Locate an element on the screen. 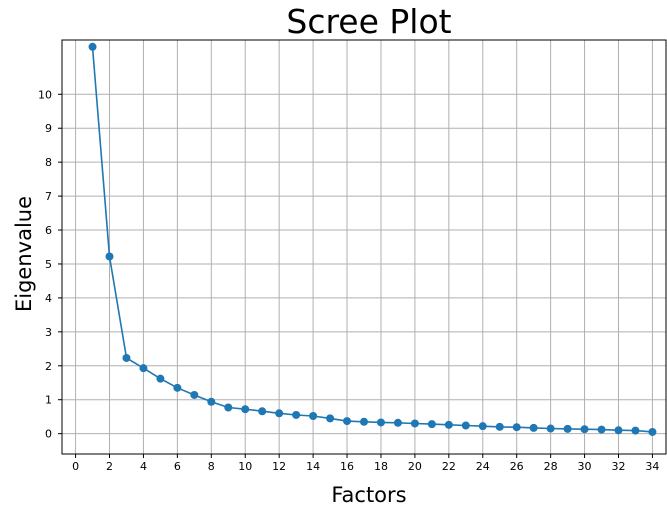 This screenshot has width=667, height=506. x-tick-label: 16 is located at coordinates (347, 466).